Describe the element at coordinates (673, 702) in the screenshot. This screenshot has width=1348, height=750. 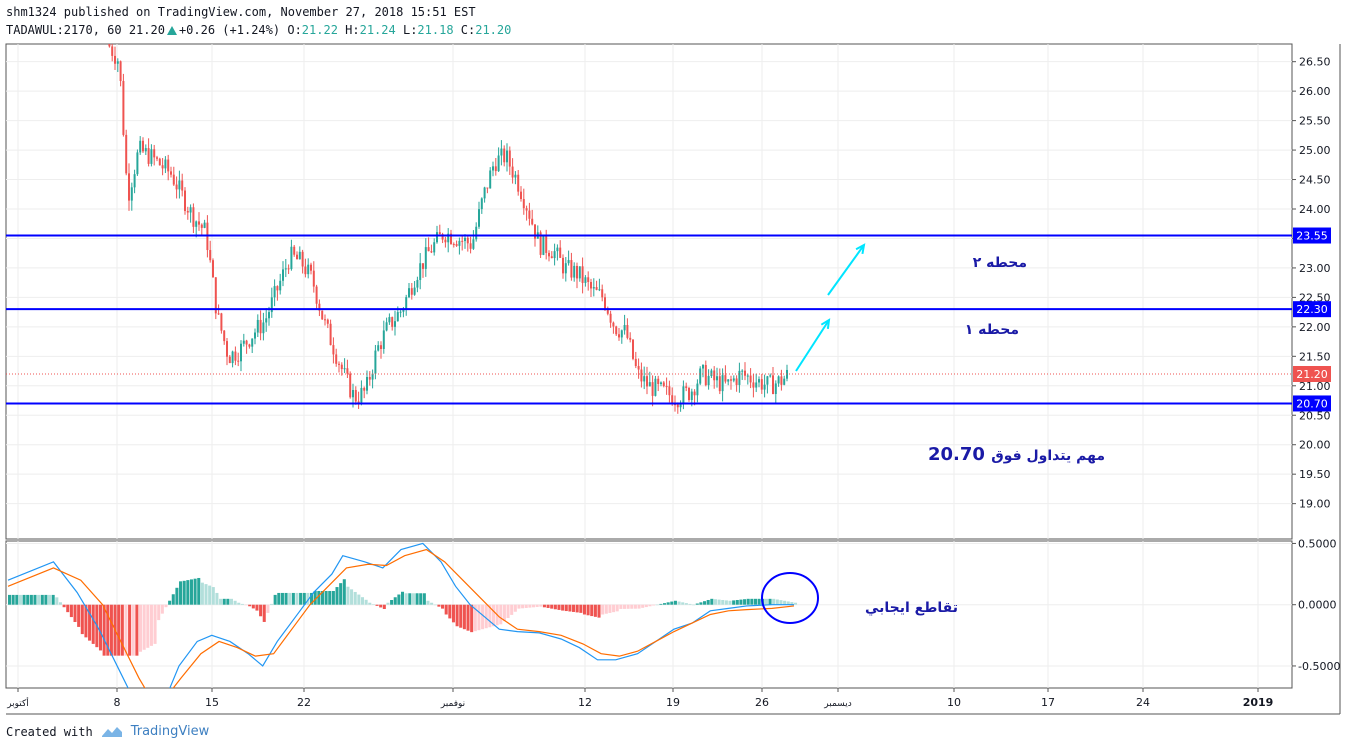
I see `time-tick-label: 19` at that location.